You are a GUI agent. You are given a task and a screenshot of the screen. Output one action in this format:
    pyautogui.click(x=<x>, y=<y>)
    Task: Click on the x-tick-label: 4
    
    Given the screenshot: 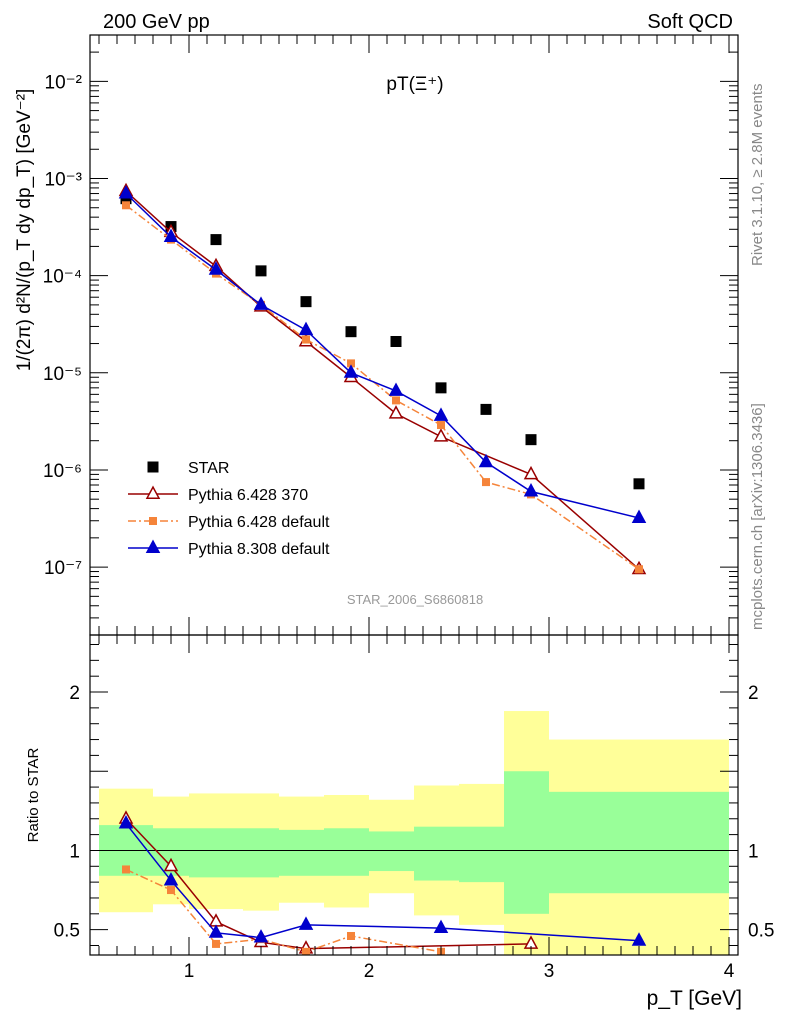 What is the action you would take?
    pyautogui.click(x=729, y=971)
    